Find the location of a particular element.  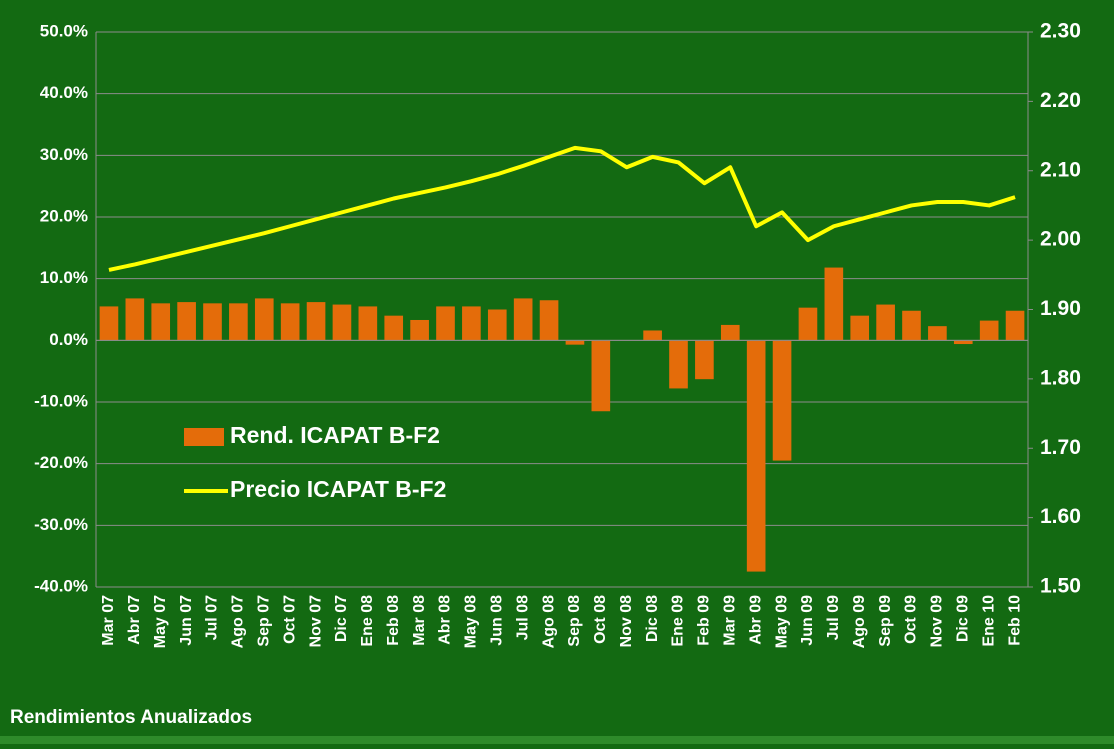

y-tick-label: 0.0% is located at coordinates (68, 339).